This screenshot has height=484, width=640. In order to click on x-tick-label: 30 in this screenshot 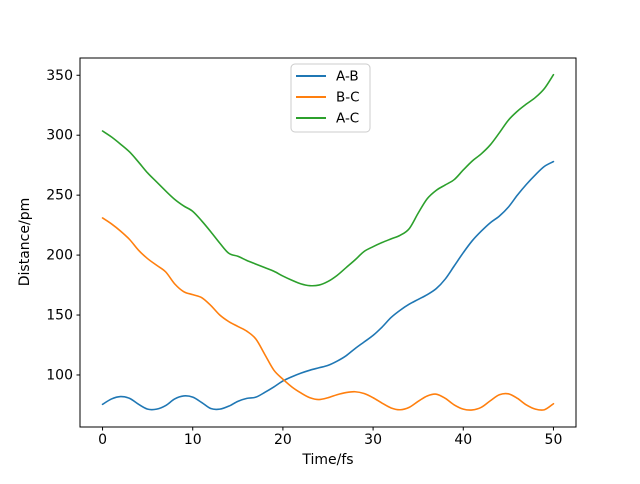, I will do `click(373, 440)`.